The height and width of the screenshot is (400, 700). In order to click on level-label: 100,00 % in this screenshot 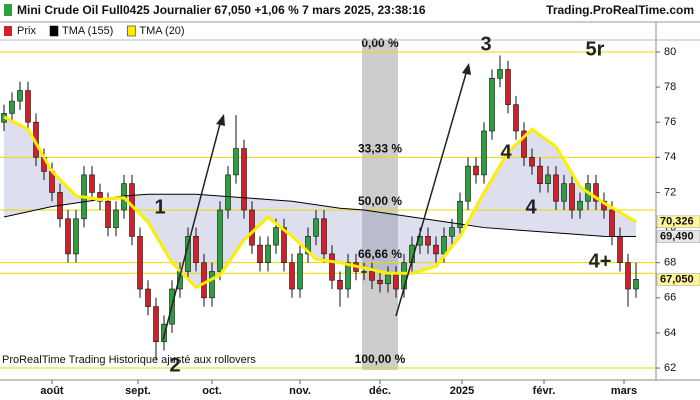, I will do `click(380, 359)`.